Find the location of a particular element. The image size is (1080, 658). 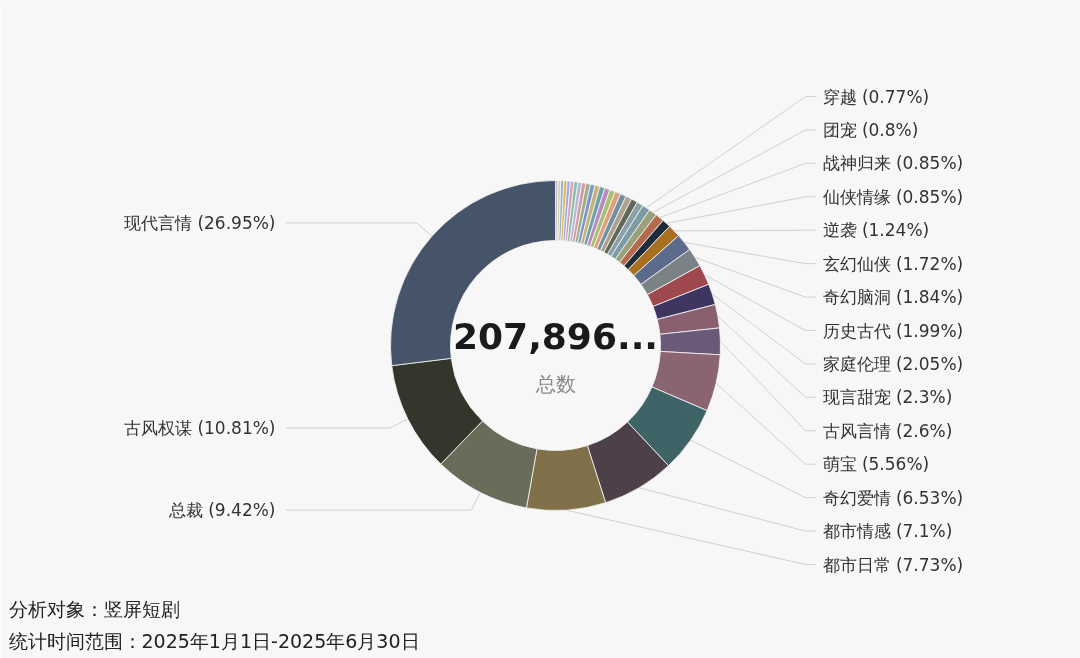

slice-label: 都市情感 (7.1%) is located at coordinates (887, 531).